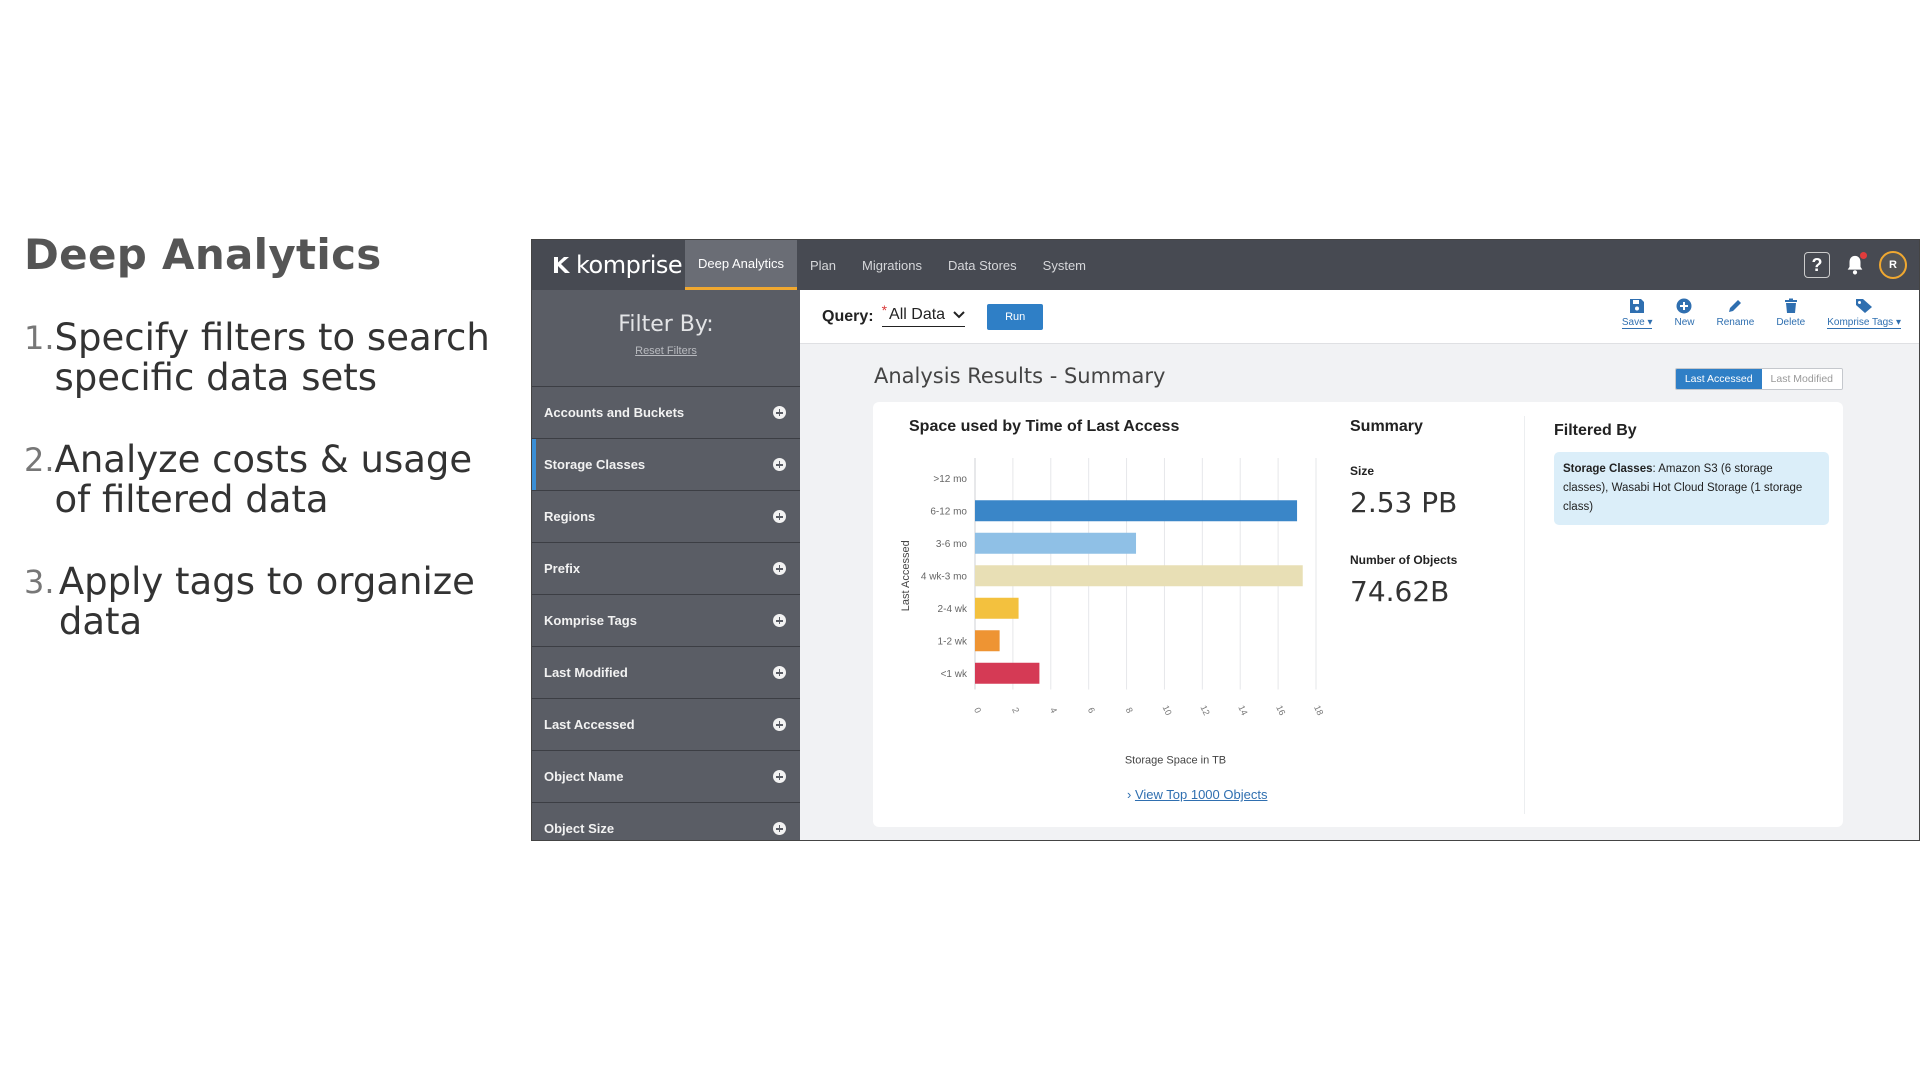 This screenshot has height=1080, width=1920. I want to click on y-tick-label: 4 wk-3 mo, so click(944, 576).